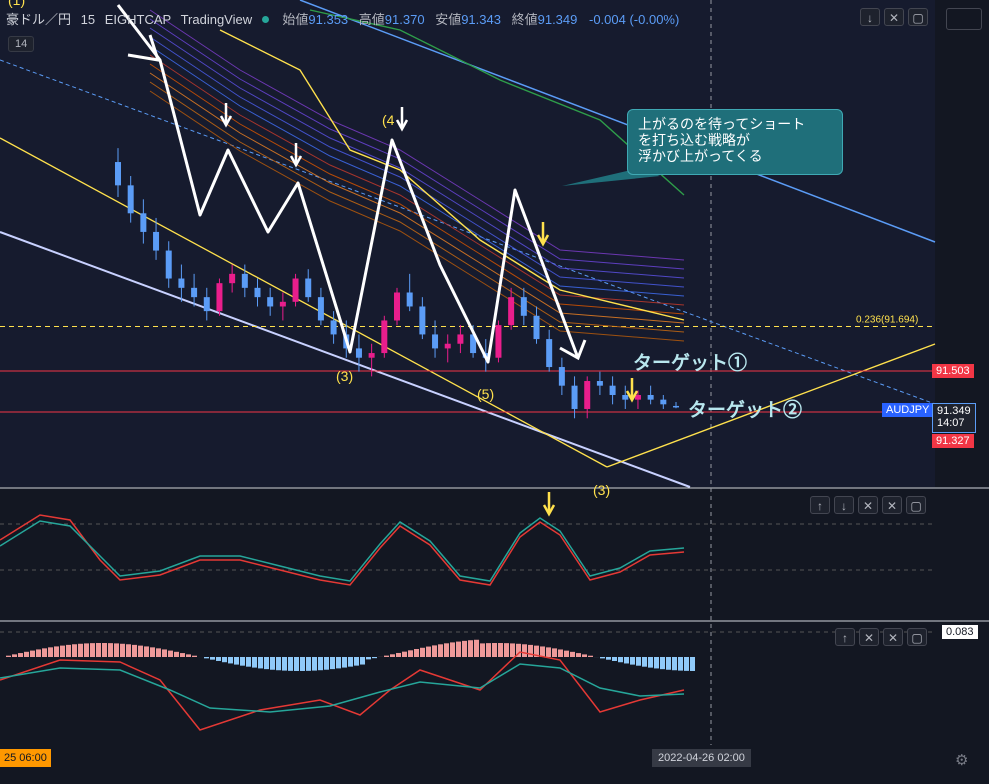  Describe the element at coordinates (918, 17) in the screenshot. I see `maximize-button: ▢` at that location.